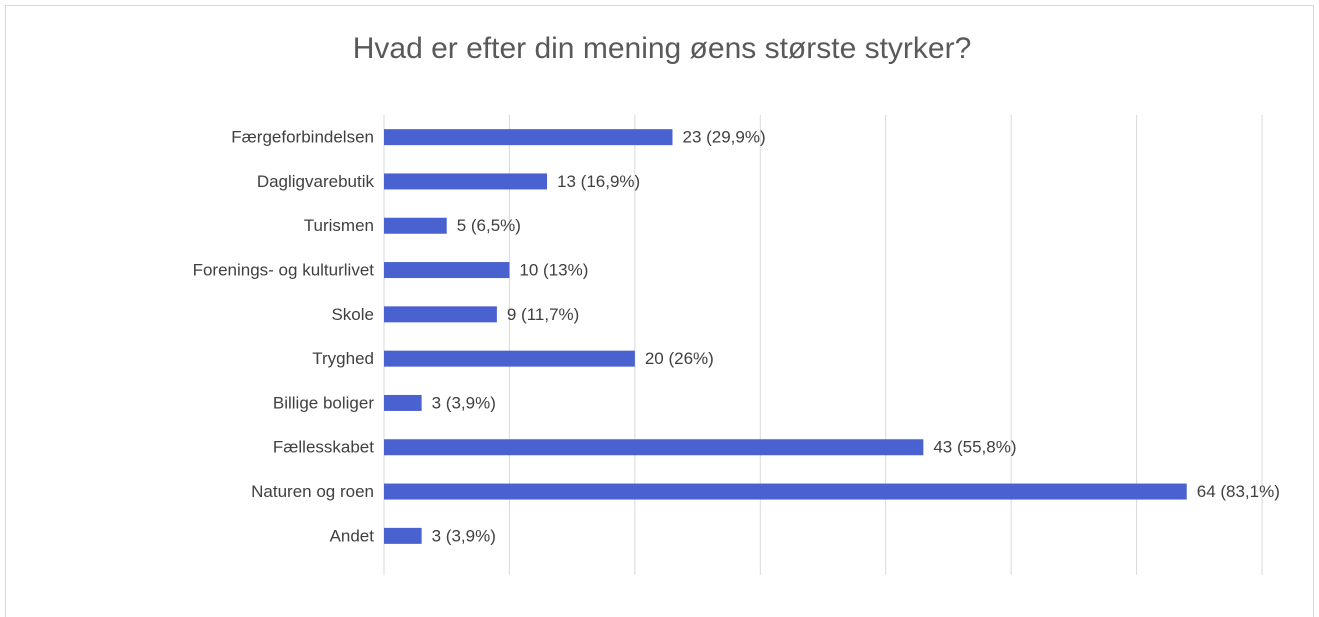  Describe the element at coordinates (343, 358) in the screenshot. I see `y-tick-label: Tryghed` at that location.